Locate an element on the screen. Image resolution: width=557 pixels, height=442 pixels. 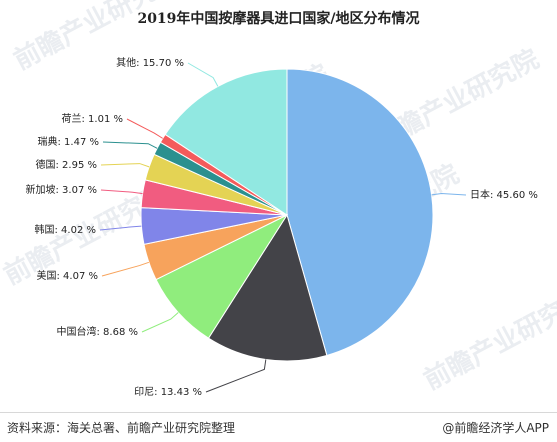
data-label-5: 韩国: 4.02 % is located at coordinates (66, 229).